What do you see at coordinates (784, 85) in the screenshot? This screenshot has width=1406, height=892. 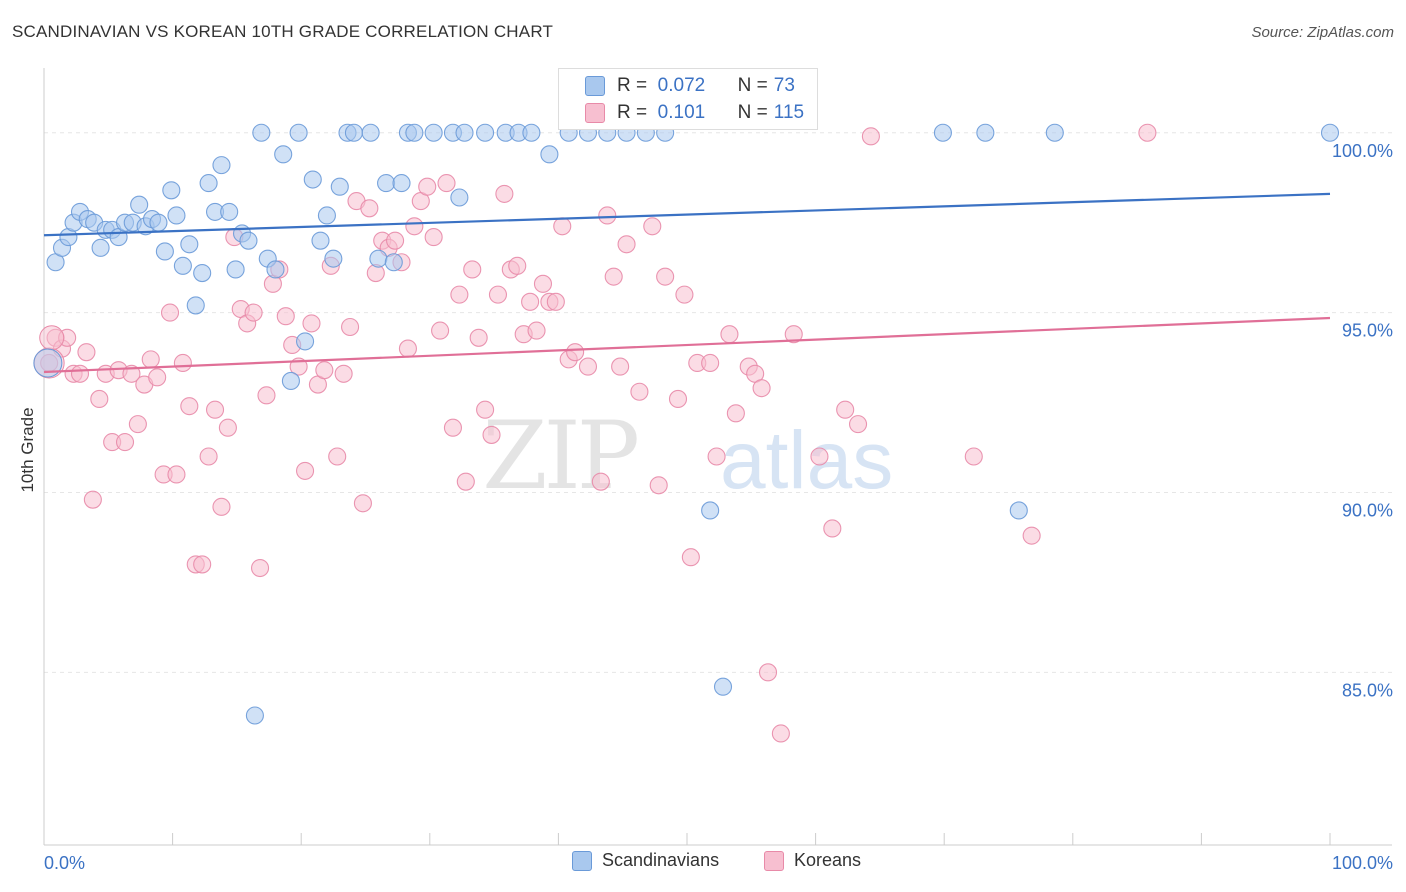 I see `legend-n-value: 73` at bounding box center [784, 85].